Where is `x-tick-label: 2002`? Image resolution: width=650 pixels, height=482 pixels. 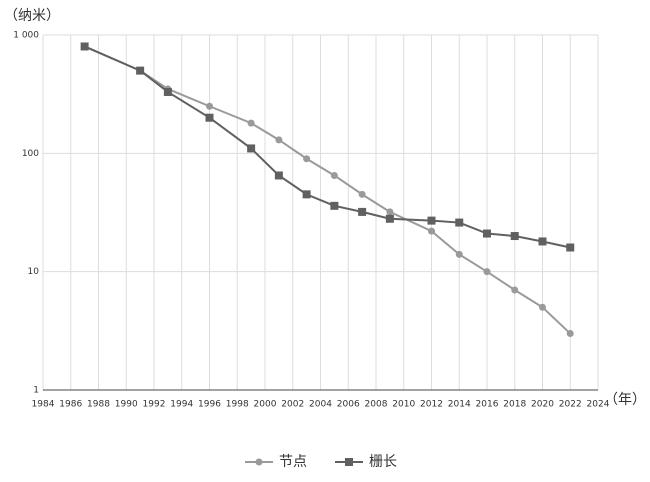 x-tick-label: 2002 is located at coordinates (292, 405).